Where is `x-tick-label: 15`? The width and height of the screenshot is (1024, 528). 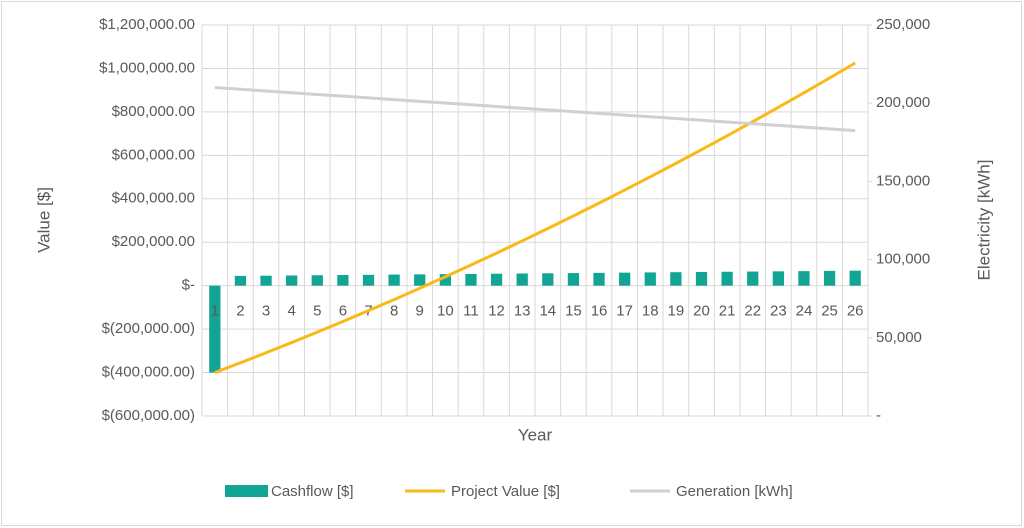
x-tick-label: 15 is located at coordinates (573, 311).